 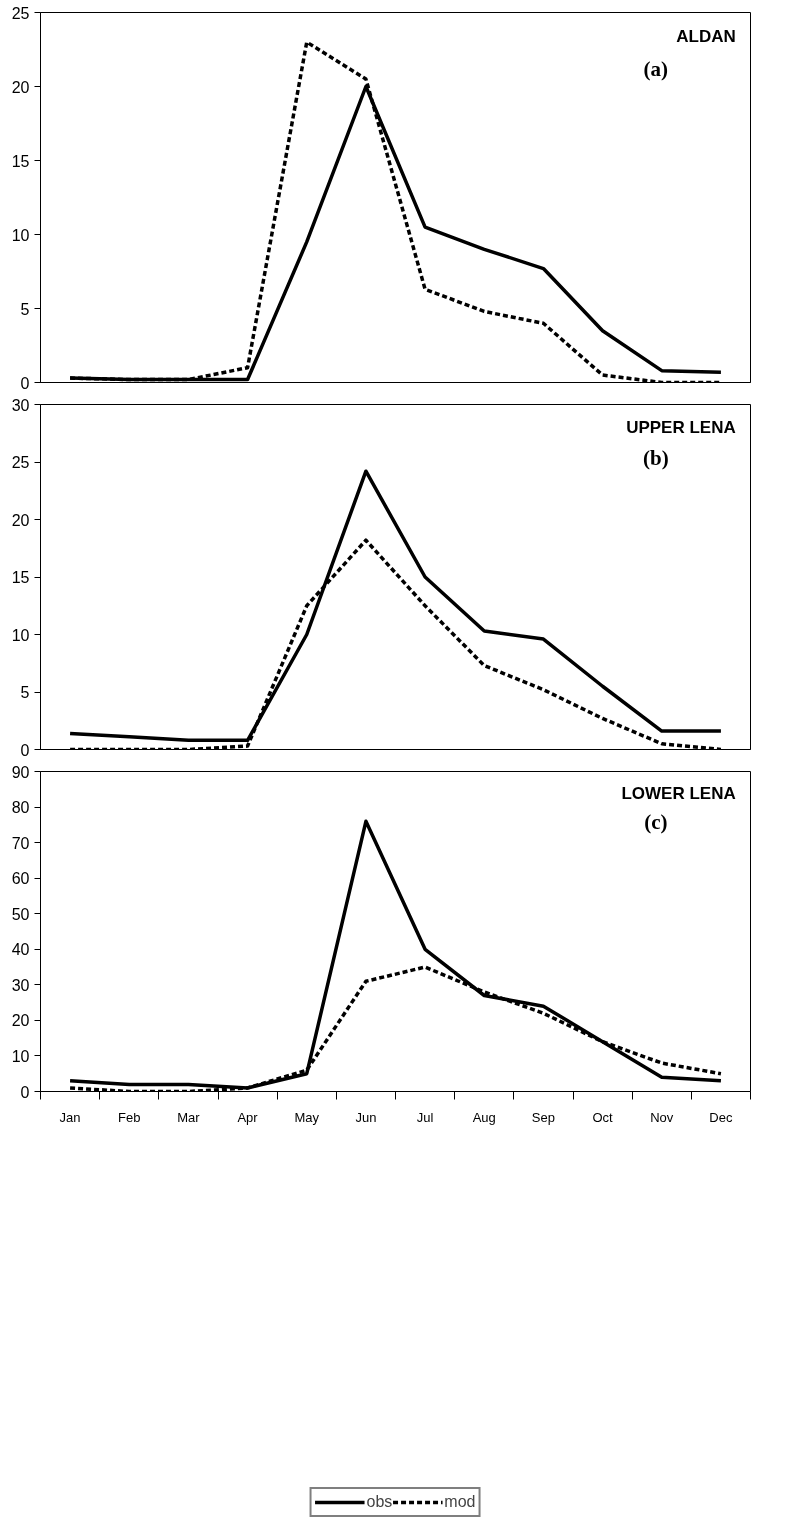 What do you see at coordinates (543, 1117) in the screenshot?
I see `x-tick-label: Sep` at bounding box center [543, 1117].